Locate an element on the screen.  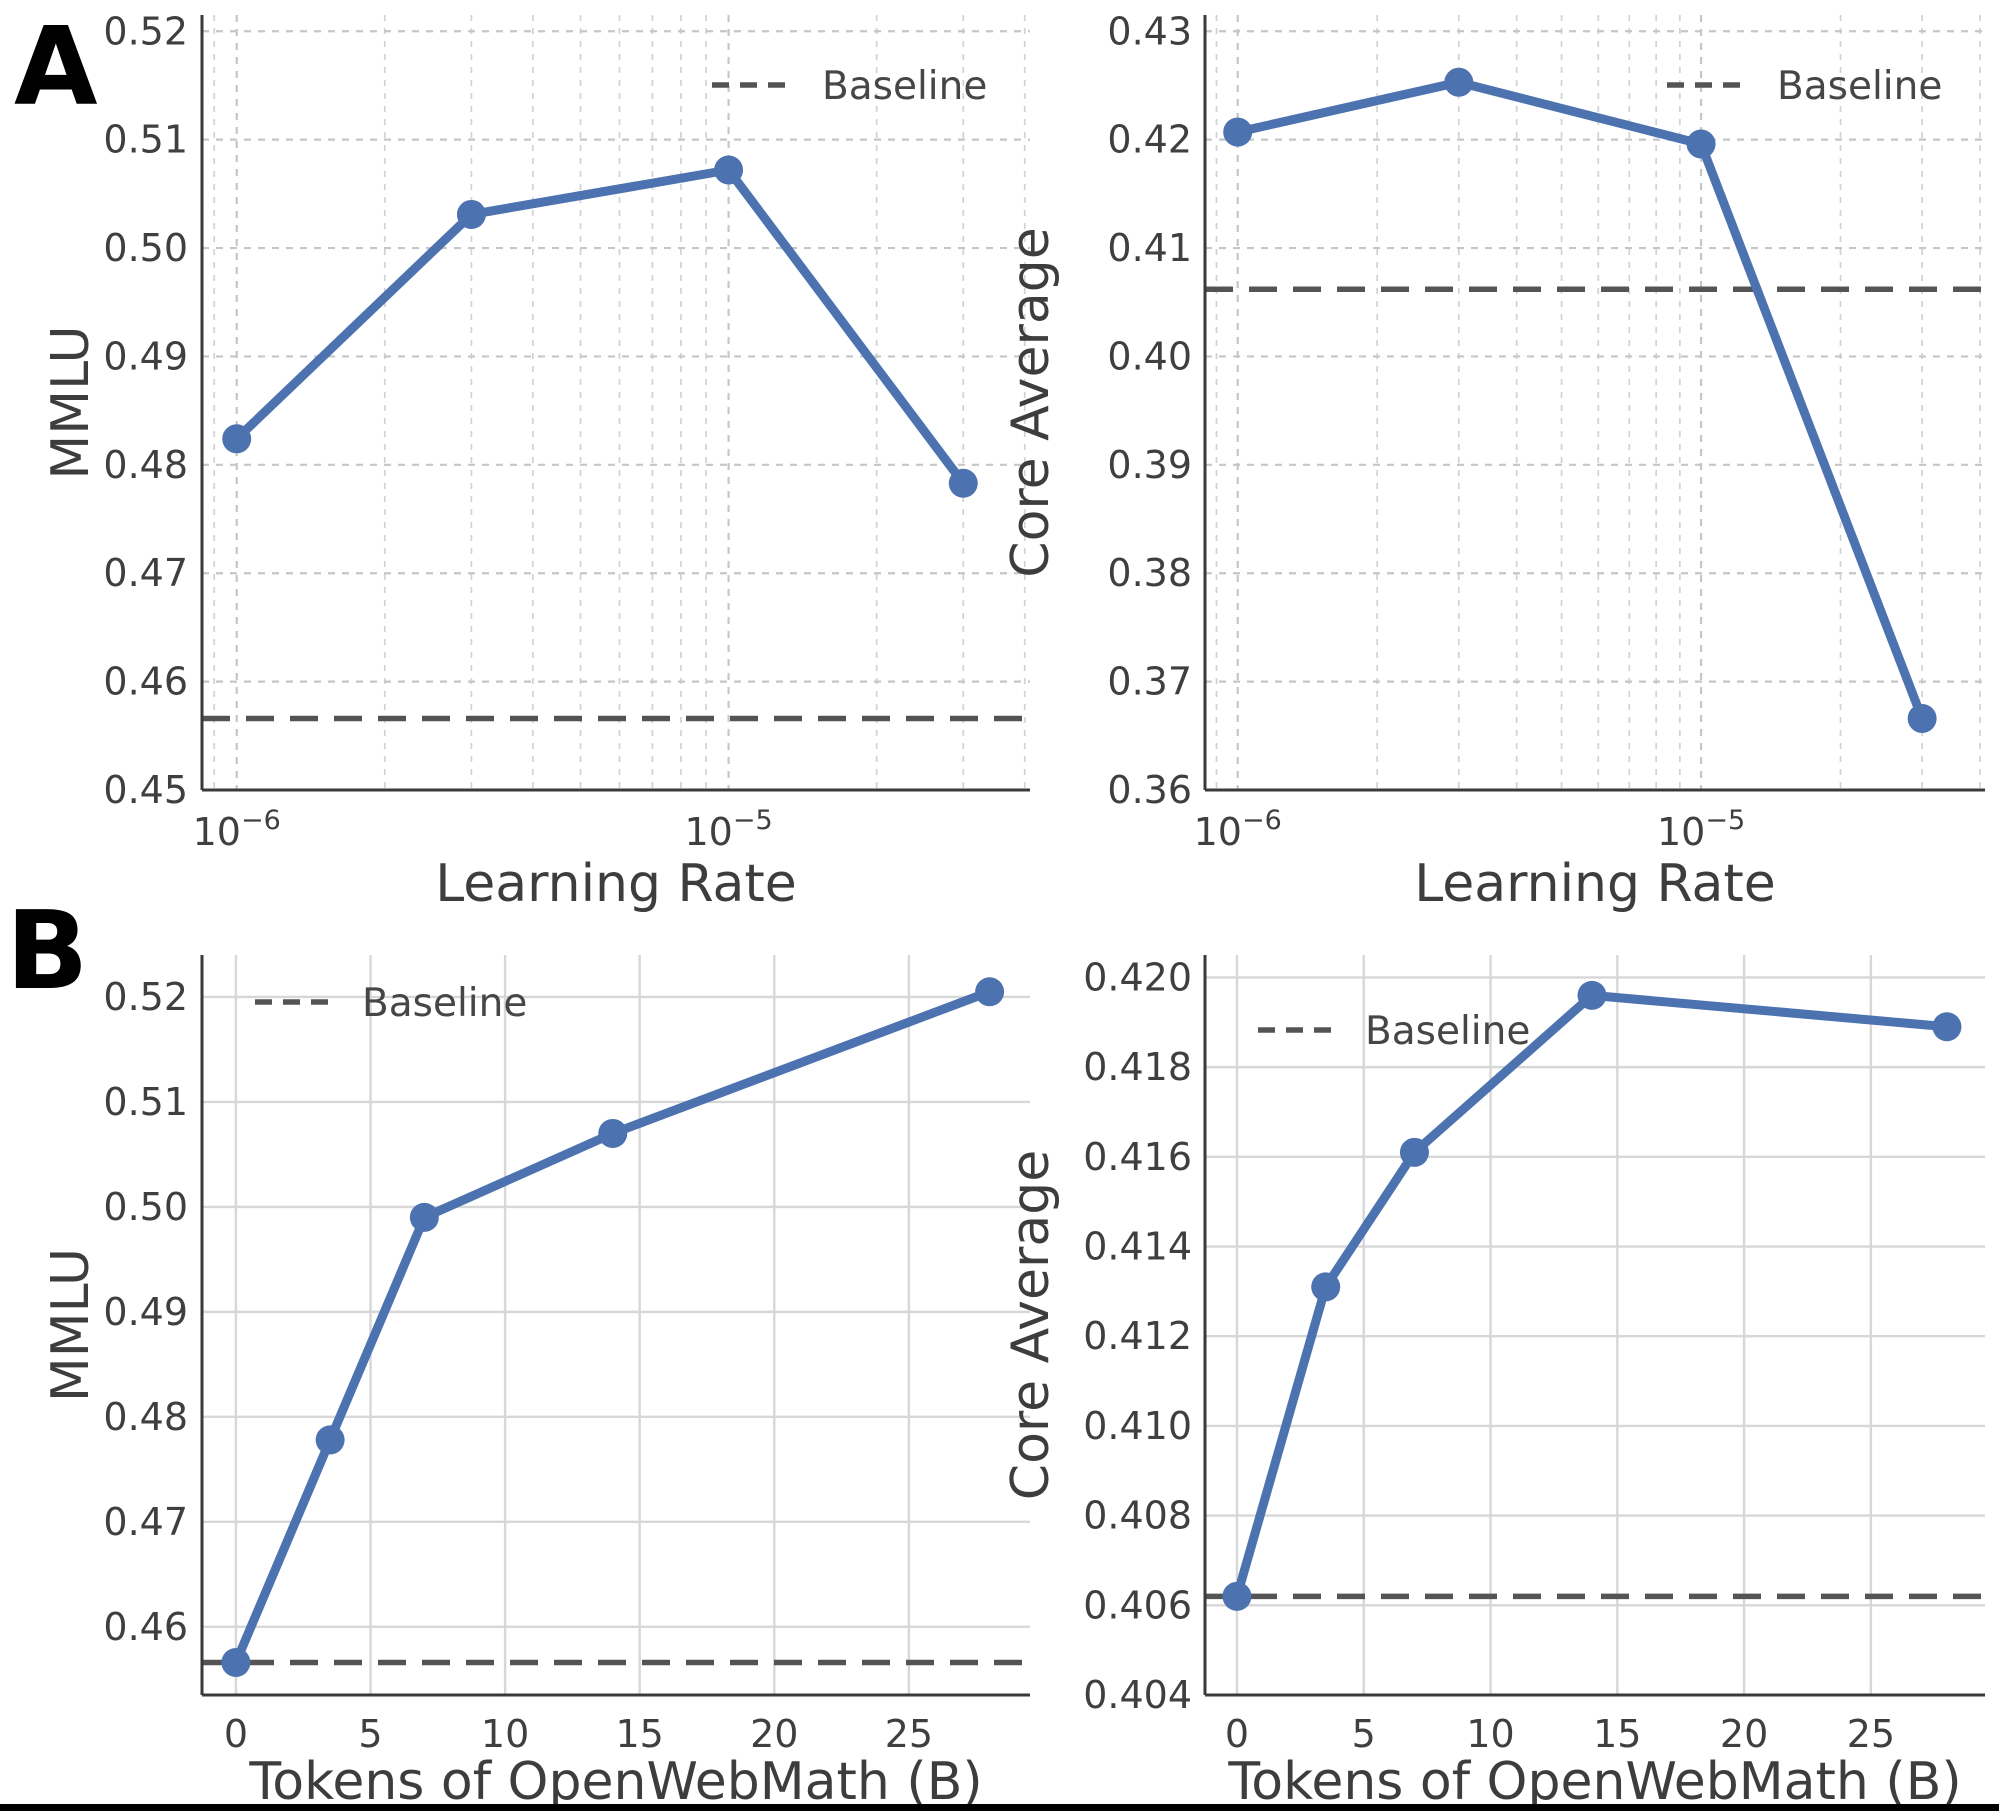
y-tick-label: 0.418 is located at coordinates (1137, 1067).